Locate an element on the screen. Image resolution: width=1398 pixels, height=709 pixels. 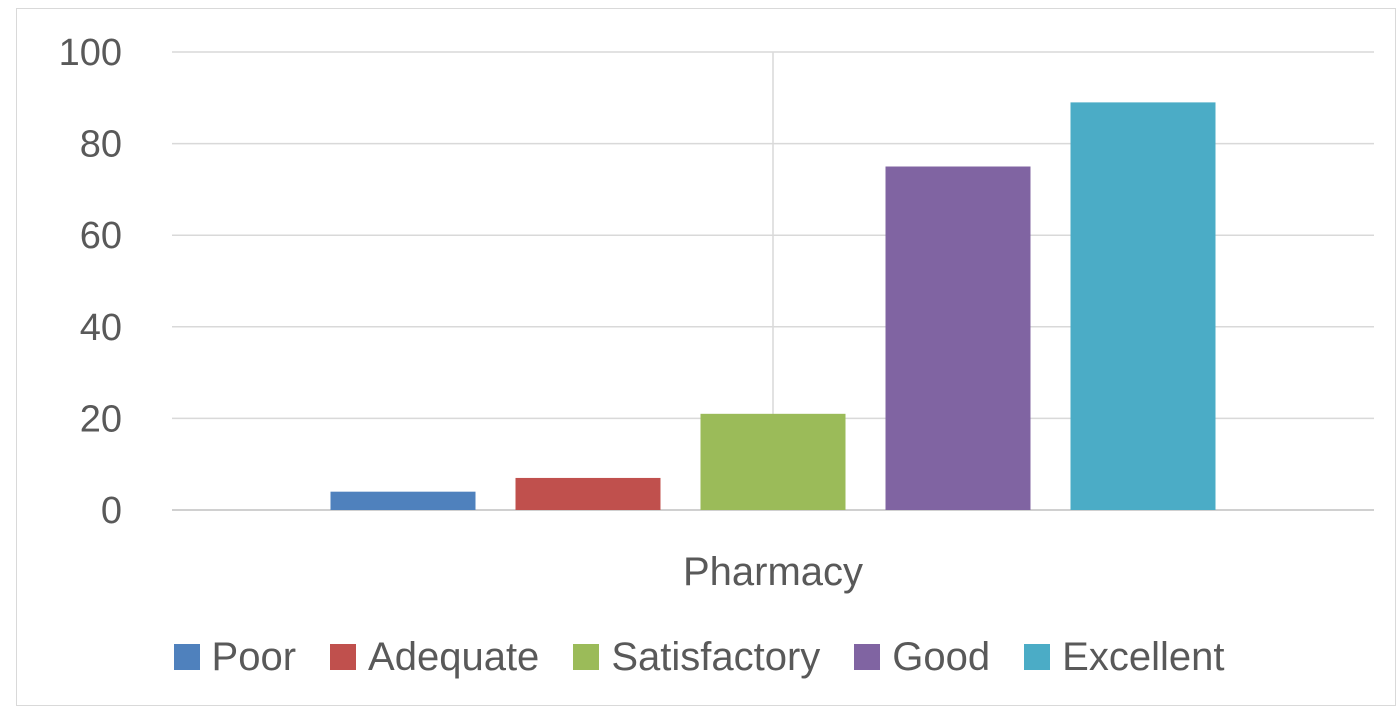
y-tick-label: 0 is located at coordinates (111, 511).